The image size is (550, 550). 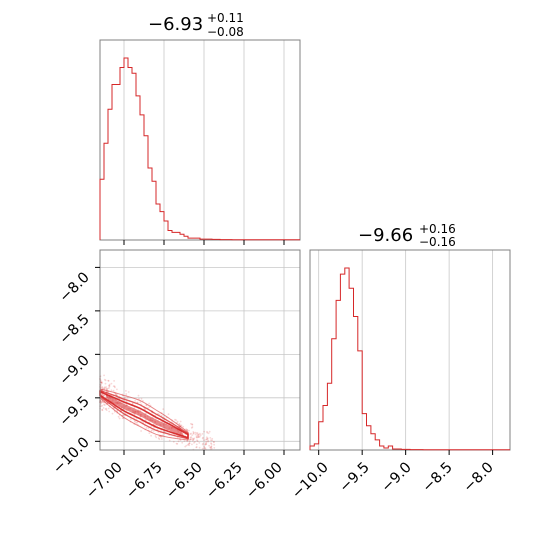 I want to click on joint-point-cloud, so click(x=157, y=412).